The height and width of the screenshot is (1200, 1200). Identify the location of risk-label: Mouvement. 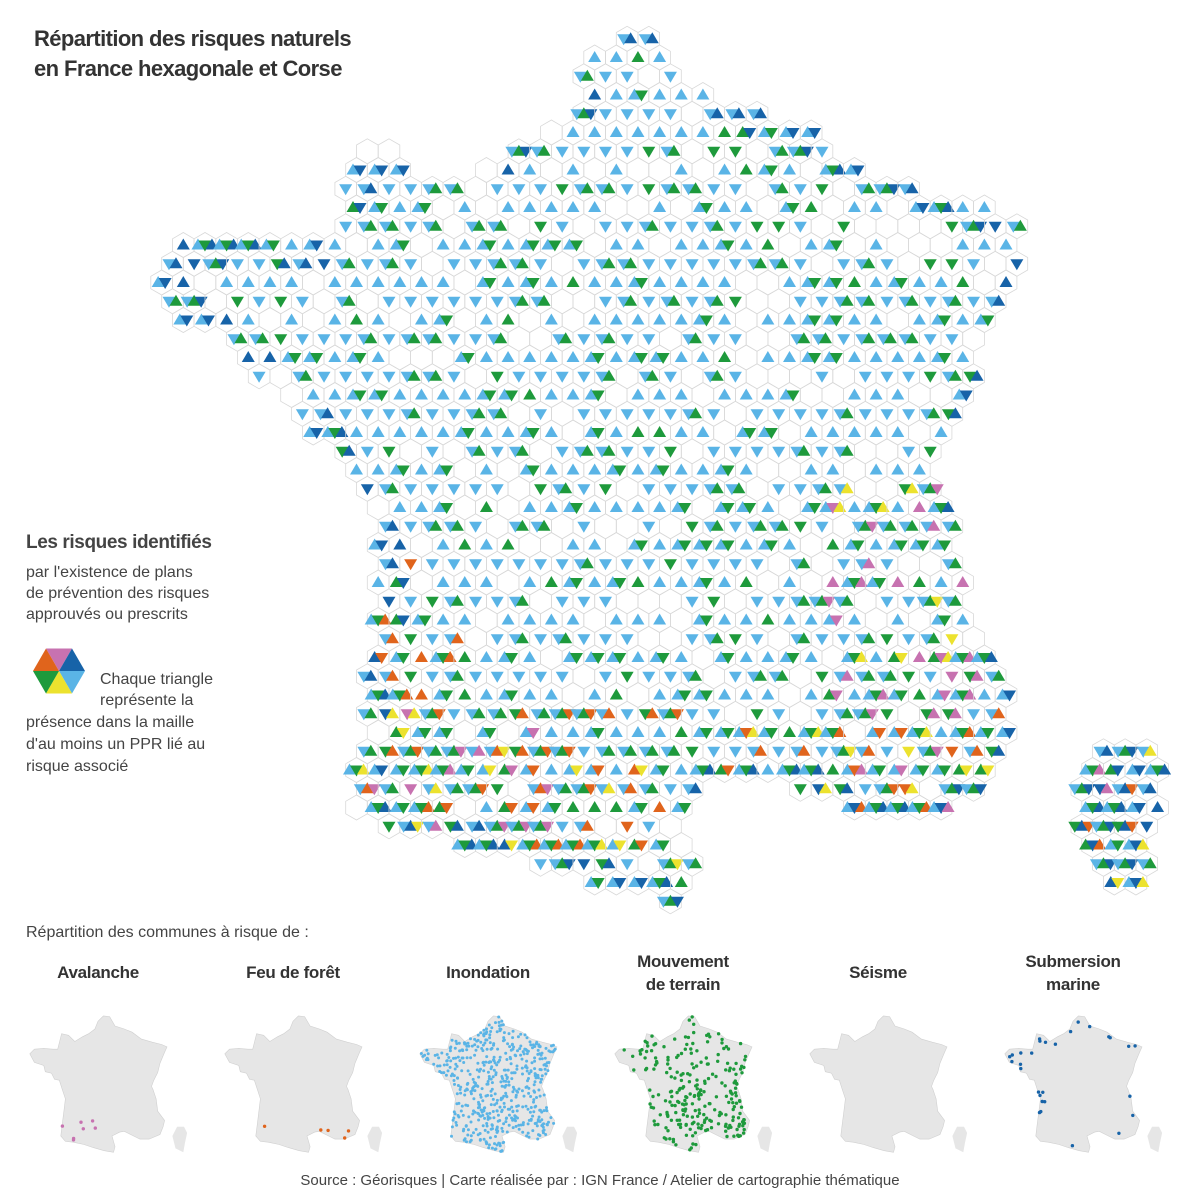
(683, 961).